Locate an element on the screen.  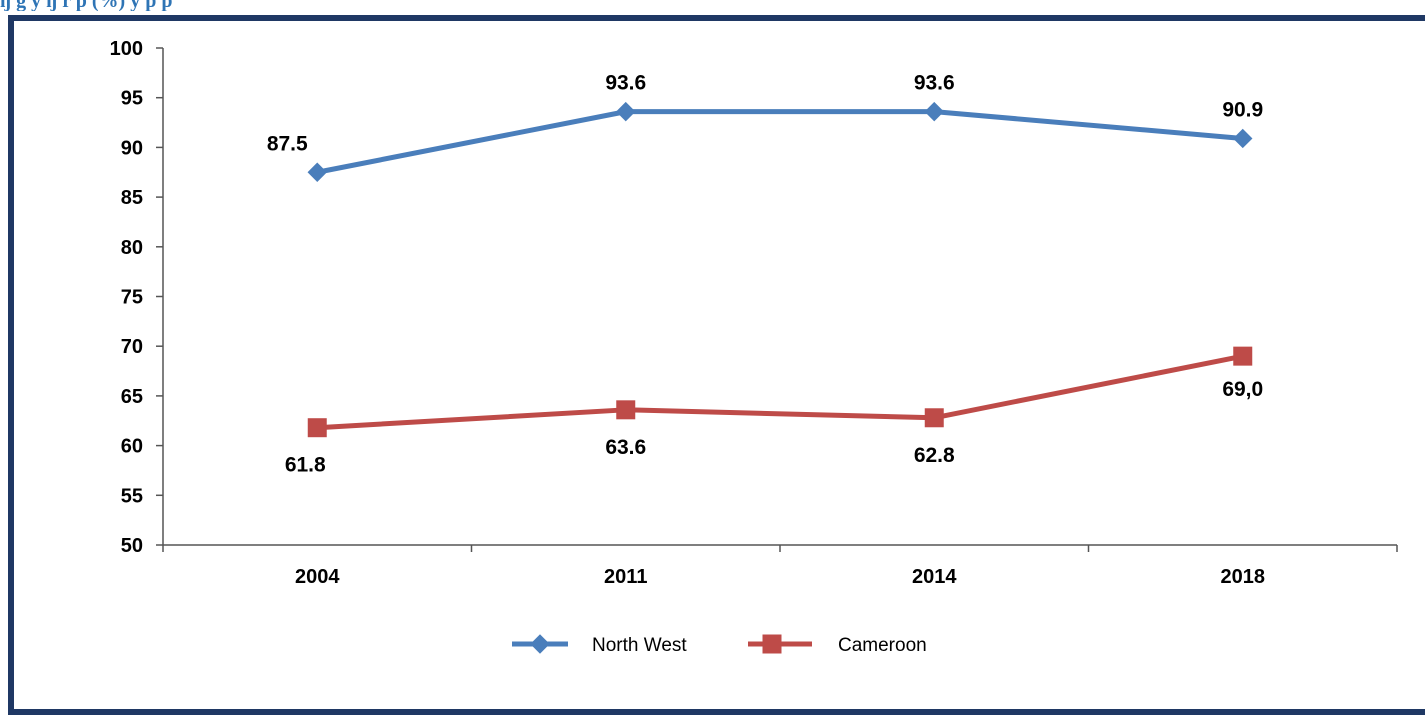
data-label: 87.5 is located at coordinates (287, 143).